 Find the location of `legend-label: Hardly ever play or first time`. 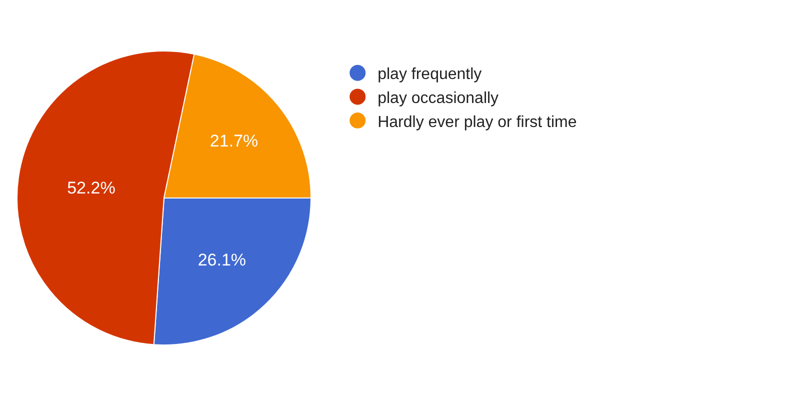

legend-label: Hardly ever play or first time is located at coordinates (477, 122).